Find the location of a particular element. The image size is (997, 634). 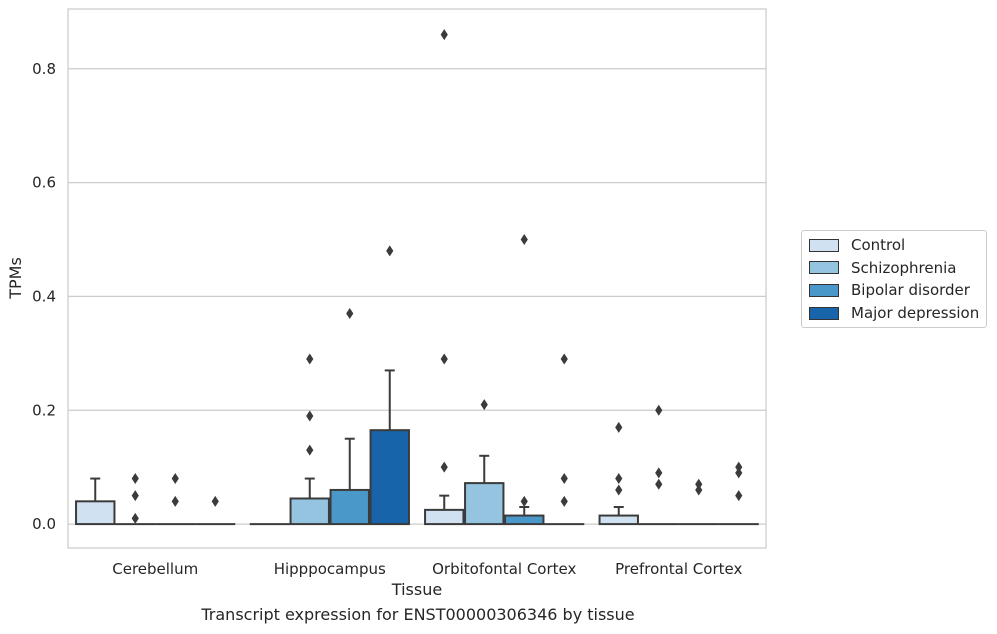

y-tick-label: 0.0 is located at coordinates (44, 524).